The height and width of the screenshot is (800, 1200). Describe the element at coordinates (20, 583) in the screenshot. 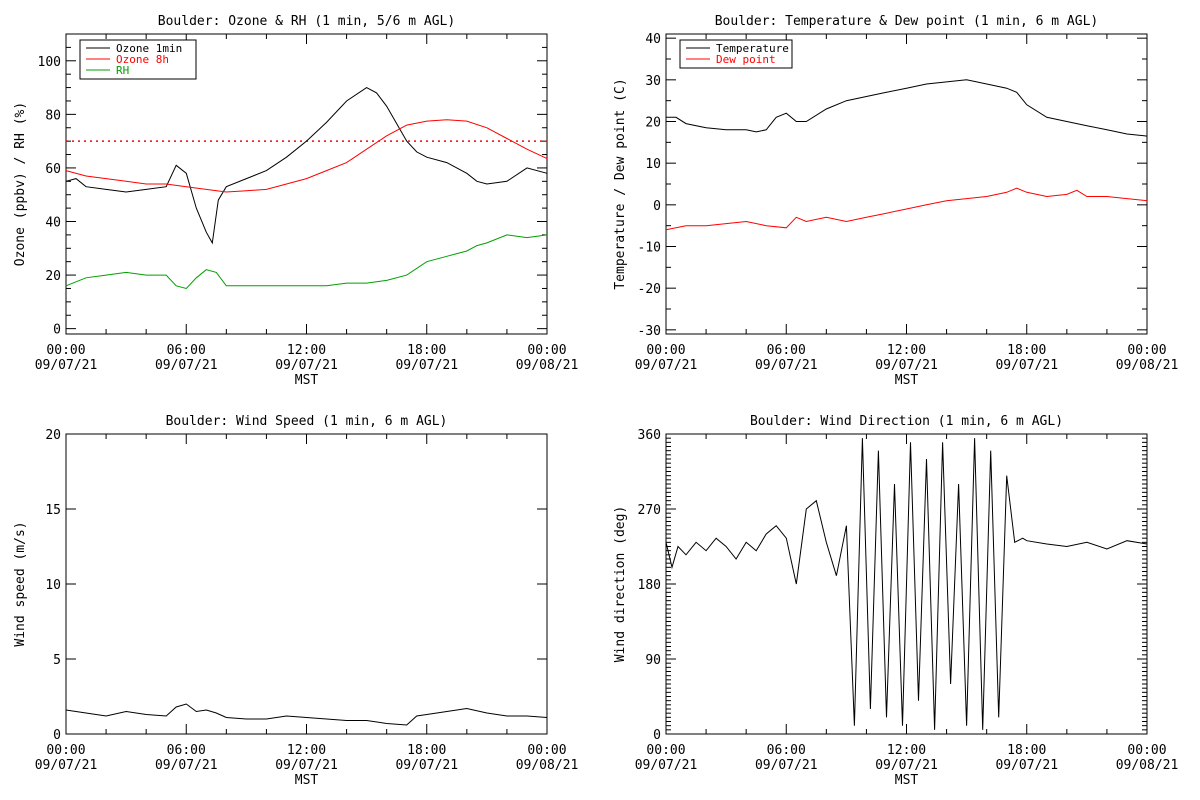

I see `y-axis-label: Wind speed (m/s)` at that location.